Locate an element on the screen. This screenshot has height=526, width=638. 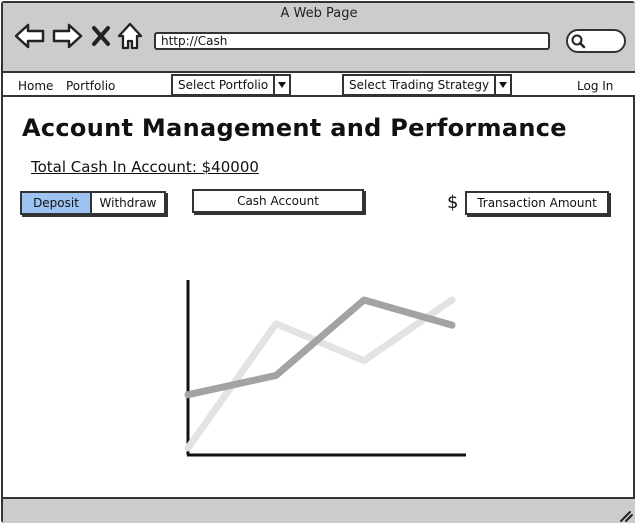
login-link: Log In is located at coordinates (595, 86).